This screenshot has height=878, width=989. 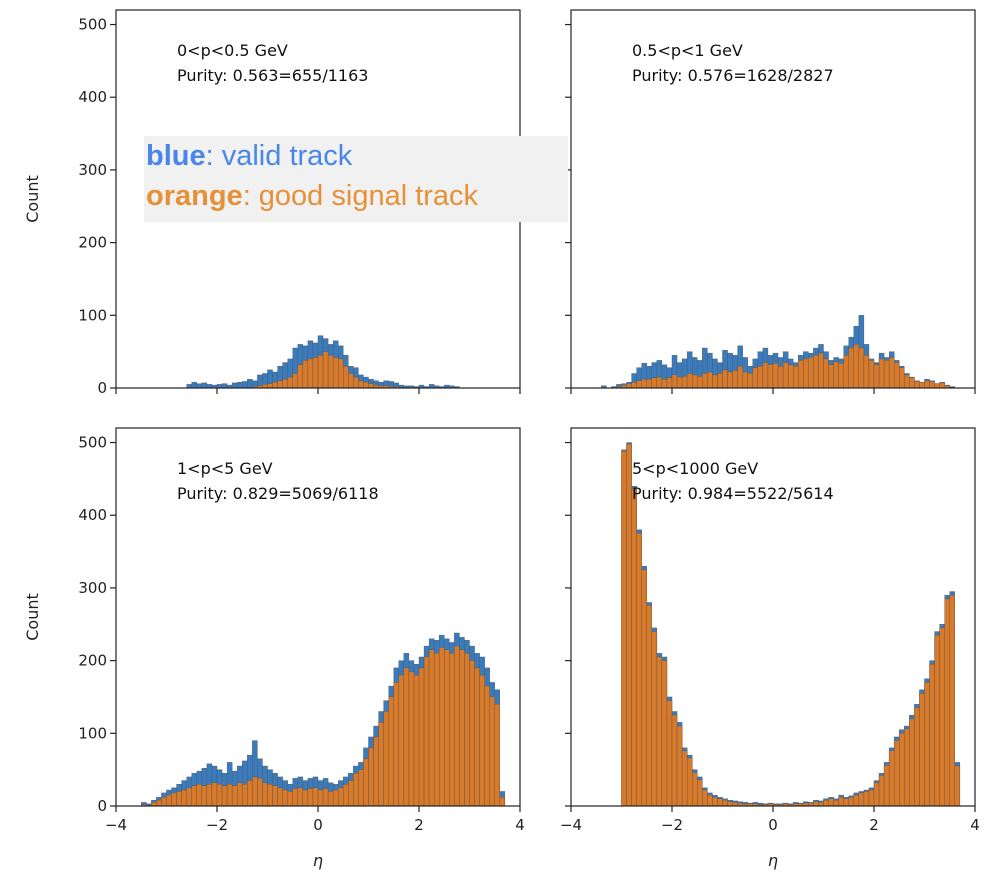 I want to click on y-tick-label: 500, so click(x=92, y=25).